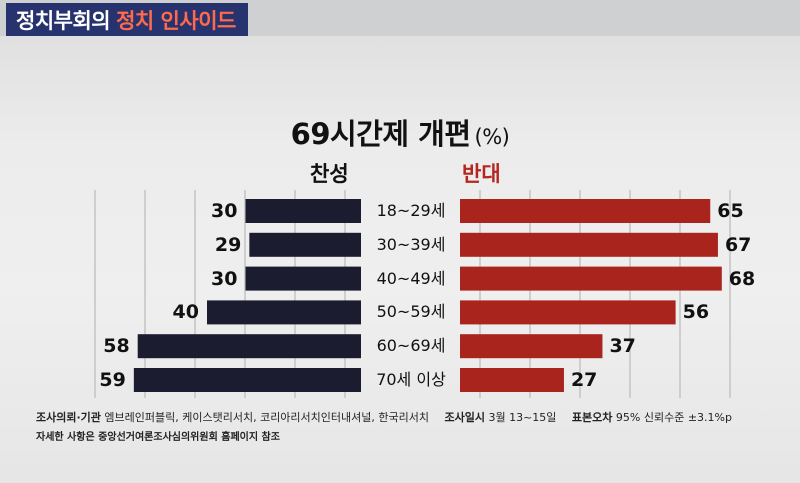 Image resolution: width=800 pixels, height=483 pixels. I want to click on value-label-oppose: 27, so click(584, 380).